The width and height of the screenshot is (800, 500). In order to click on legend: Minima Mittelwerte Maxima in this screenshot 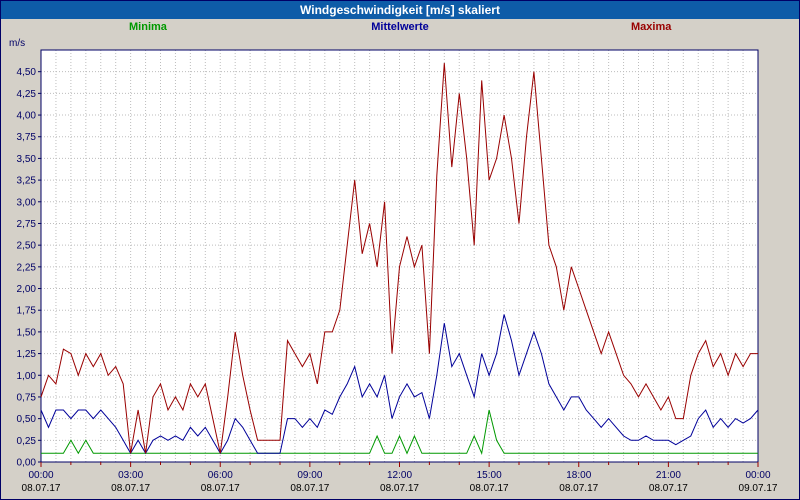, I will do `click(400, 27)`.